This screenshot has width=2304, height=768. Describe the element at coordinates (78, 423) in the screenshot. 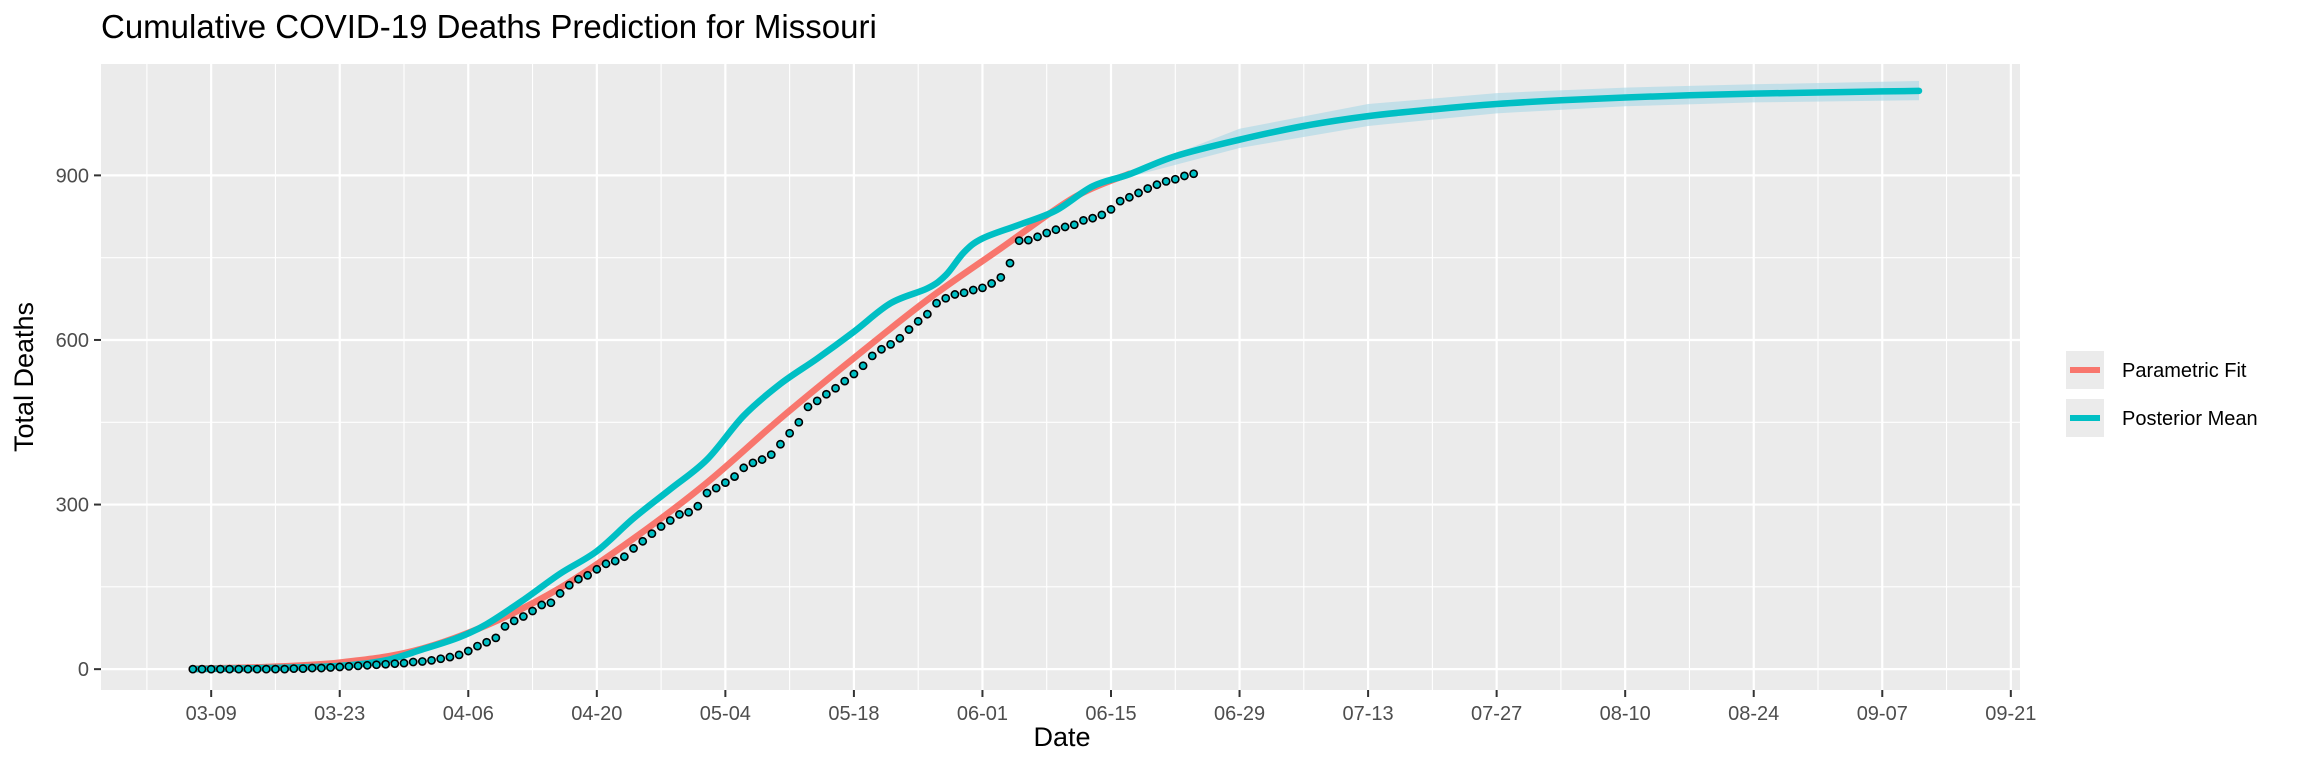

I see `y-axis-ticks: 0 300 600 900` at that location.